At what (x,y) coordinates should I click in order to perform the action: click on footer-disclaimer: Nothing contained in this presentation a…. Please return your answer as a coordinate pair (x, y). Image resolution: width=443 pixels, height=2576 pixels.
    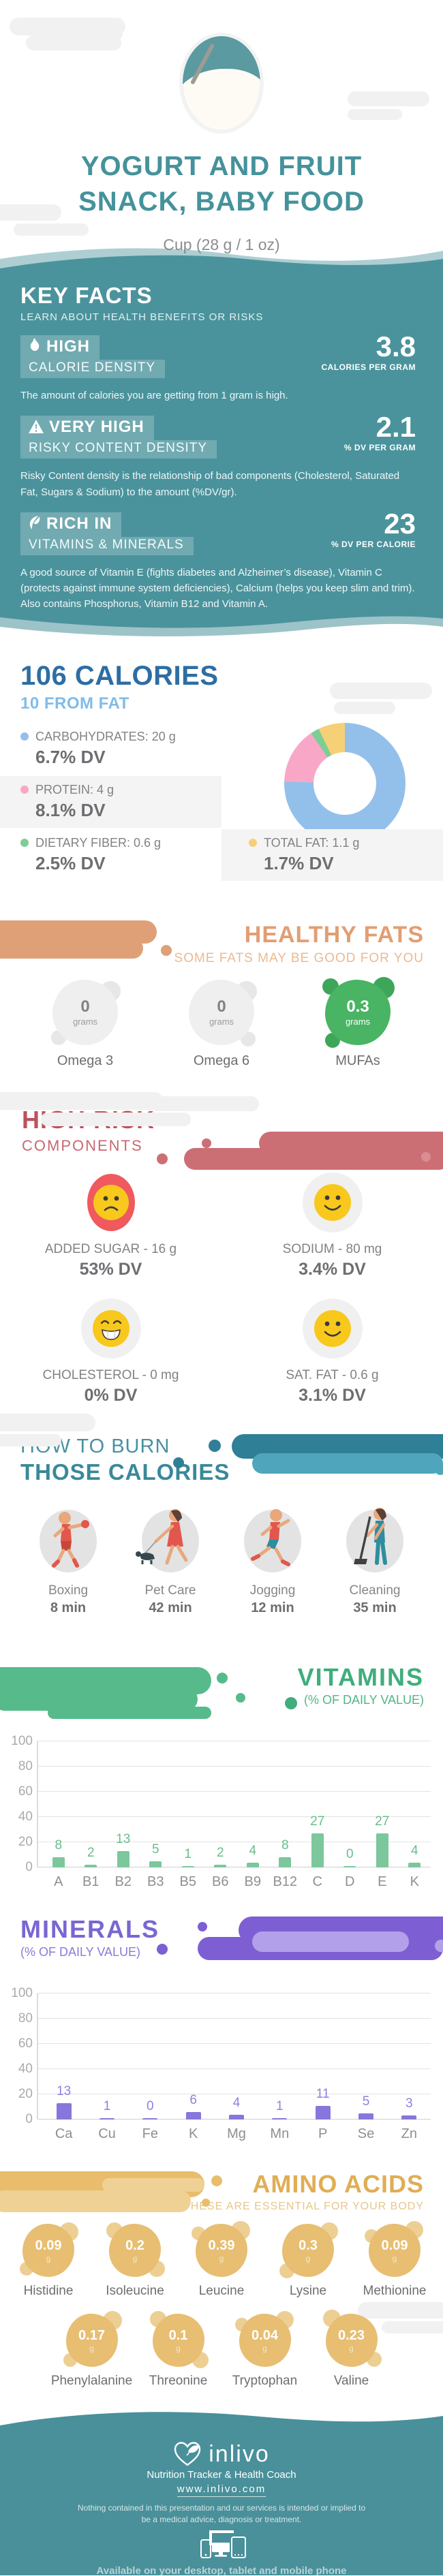
    Looking at the image, I should click on (221, 2514).